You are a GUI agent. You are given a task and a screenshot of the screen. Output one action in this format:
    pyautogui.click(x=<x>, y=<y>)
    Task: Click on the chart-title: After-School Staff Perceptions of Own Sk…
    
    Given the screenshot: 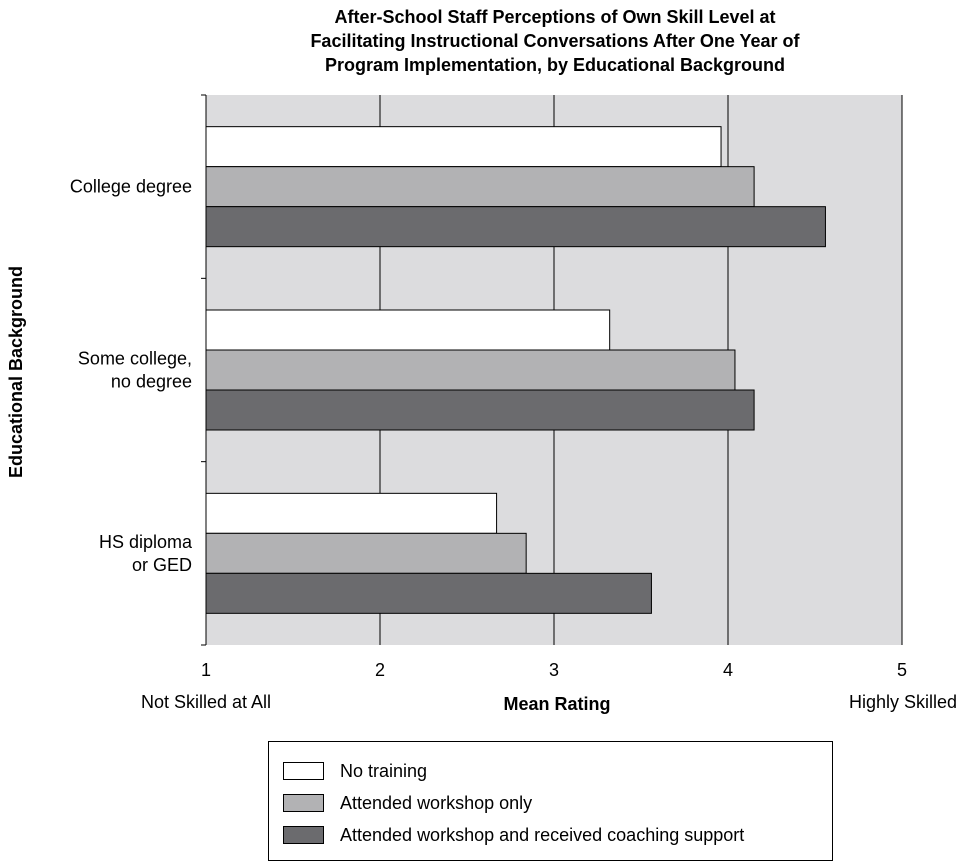 What is the action you would take?
    pyautogui.click(x=555, y=41)
    